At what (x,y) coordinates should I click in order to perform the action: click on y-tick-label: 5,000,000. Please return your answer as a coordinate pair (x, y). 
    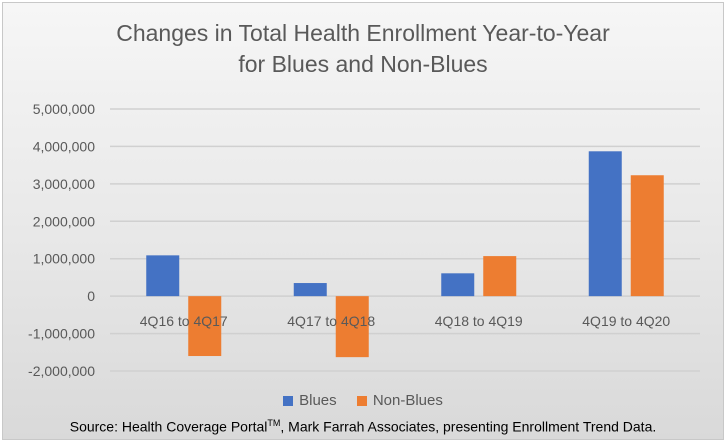
    Looking at the image, I should click on (64, 109).